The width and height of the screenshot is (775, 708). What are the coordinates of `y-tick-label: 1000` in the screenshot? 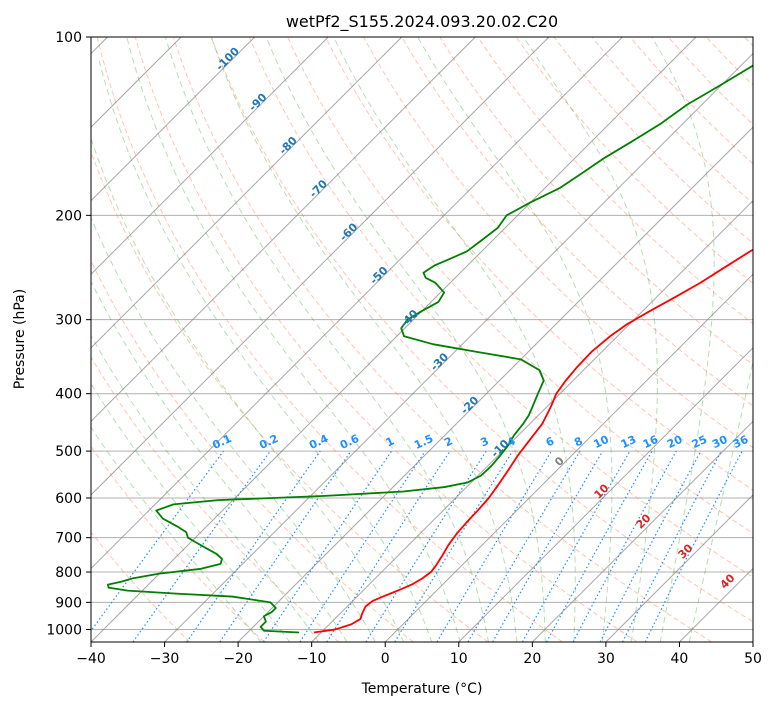 It's located at (64, 630).